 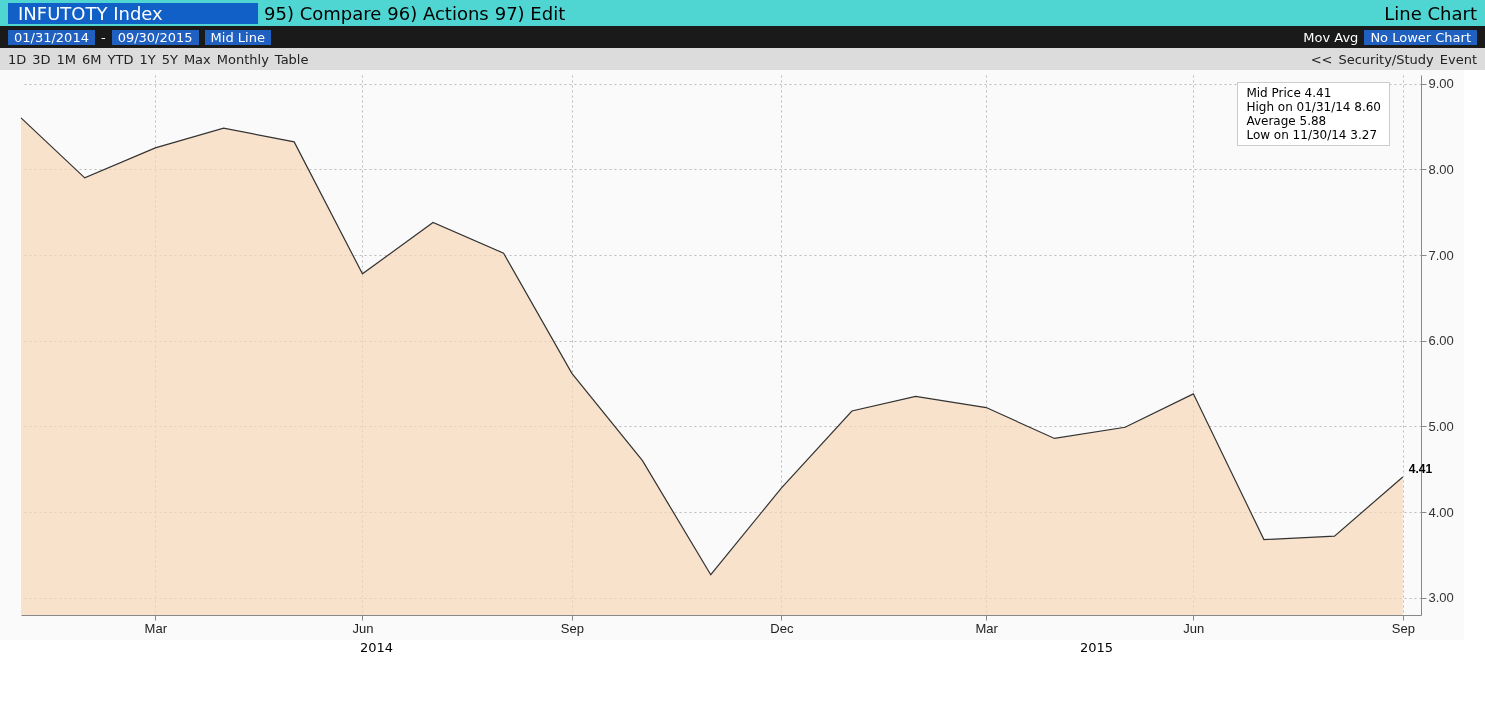 What do you see at coordinates (1420, 469) in the screenshot?
I see `annotation: 4.41` at bounding box center [1420, 469].